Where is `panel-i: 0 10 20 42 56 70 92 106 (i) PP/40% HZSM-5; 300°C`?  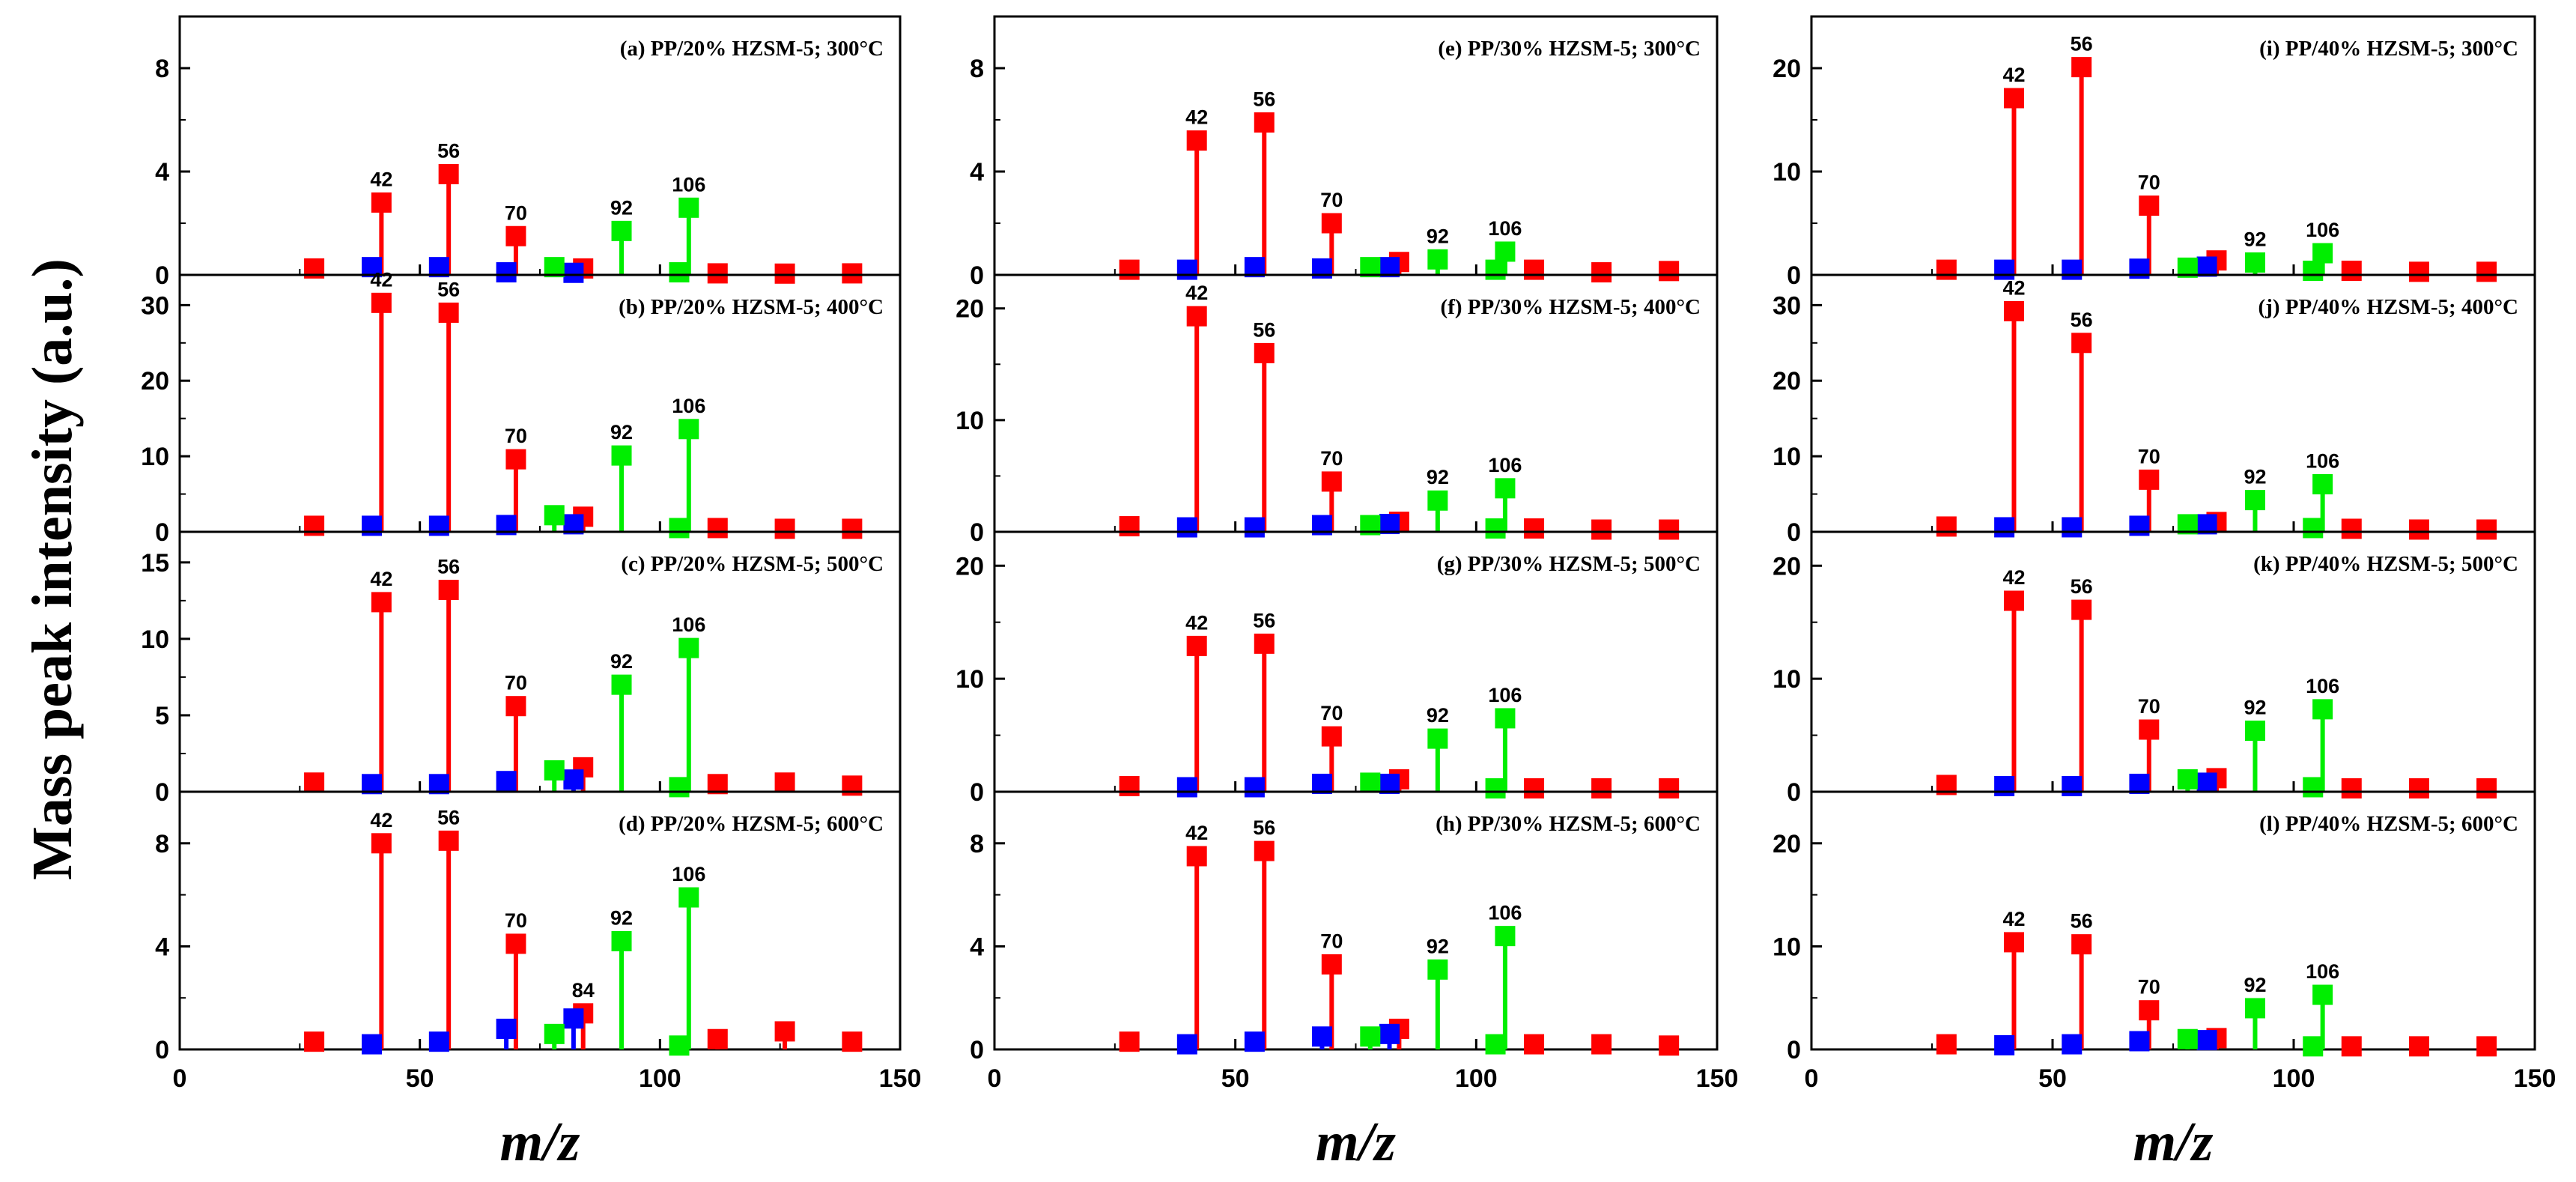 panel-i: 0 10 20 42 56 70 92 106 (i) PP/40% HZSM-5; 300°C is located at coordinates (2154, 152).